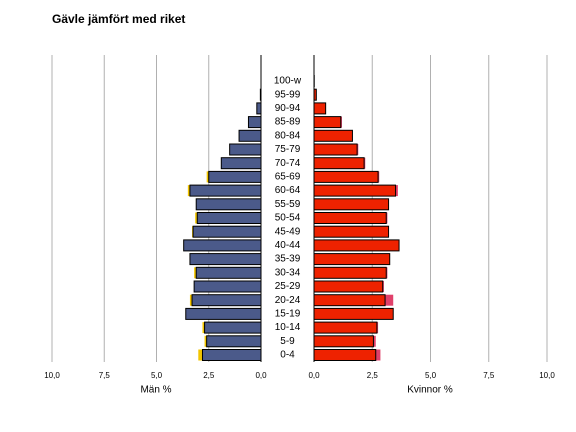 Image resolution: width=576 pixels, height=432 pixels. I want to click on y-tick-label: 40-44, so click(288, 245).